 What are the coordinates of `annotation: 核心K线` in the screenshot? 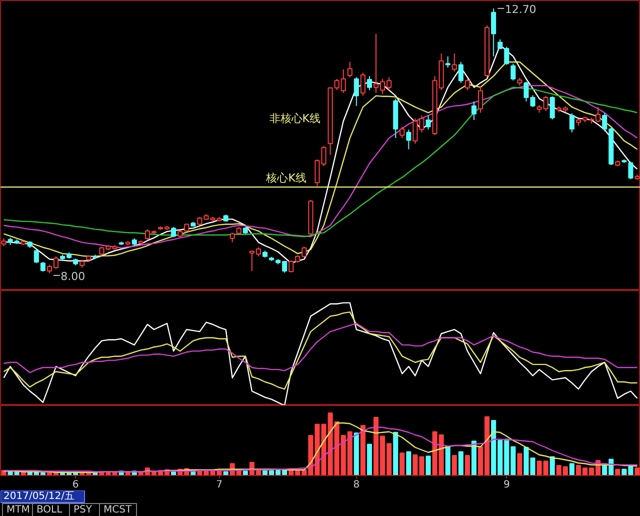 It's located at (285, 177).